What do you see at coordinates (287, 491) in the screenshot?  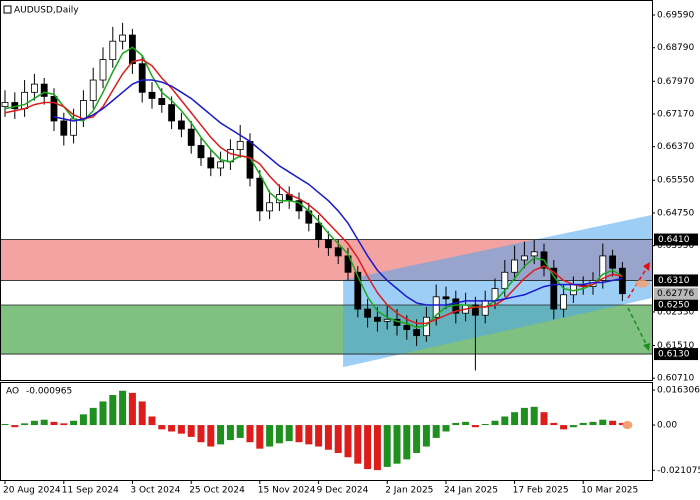 I see `x-tick-label: 15 Nov 2024` at bounding box center [287, 491].